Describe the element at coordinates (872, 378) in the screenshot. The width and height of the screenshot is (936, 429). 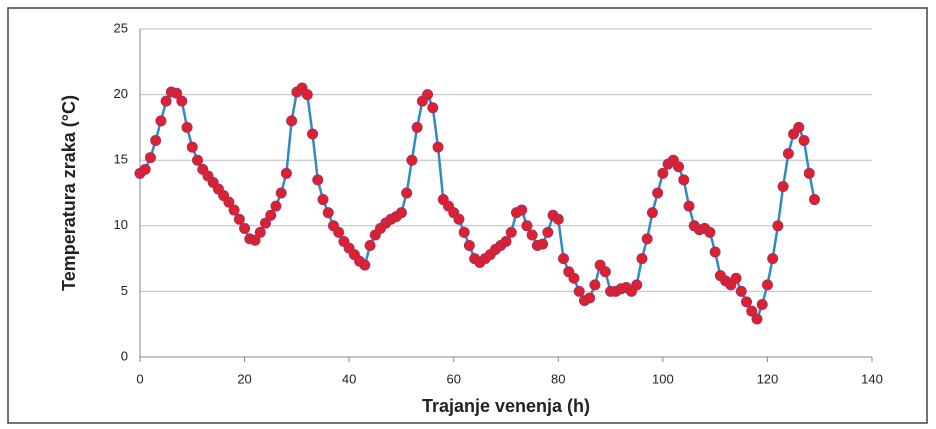
I see `x-tick-label: 140` at that location.